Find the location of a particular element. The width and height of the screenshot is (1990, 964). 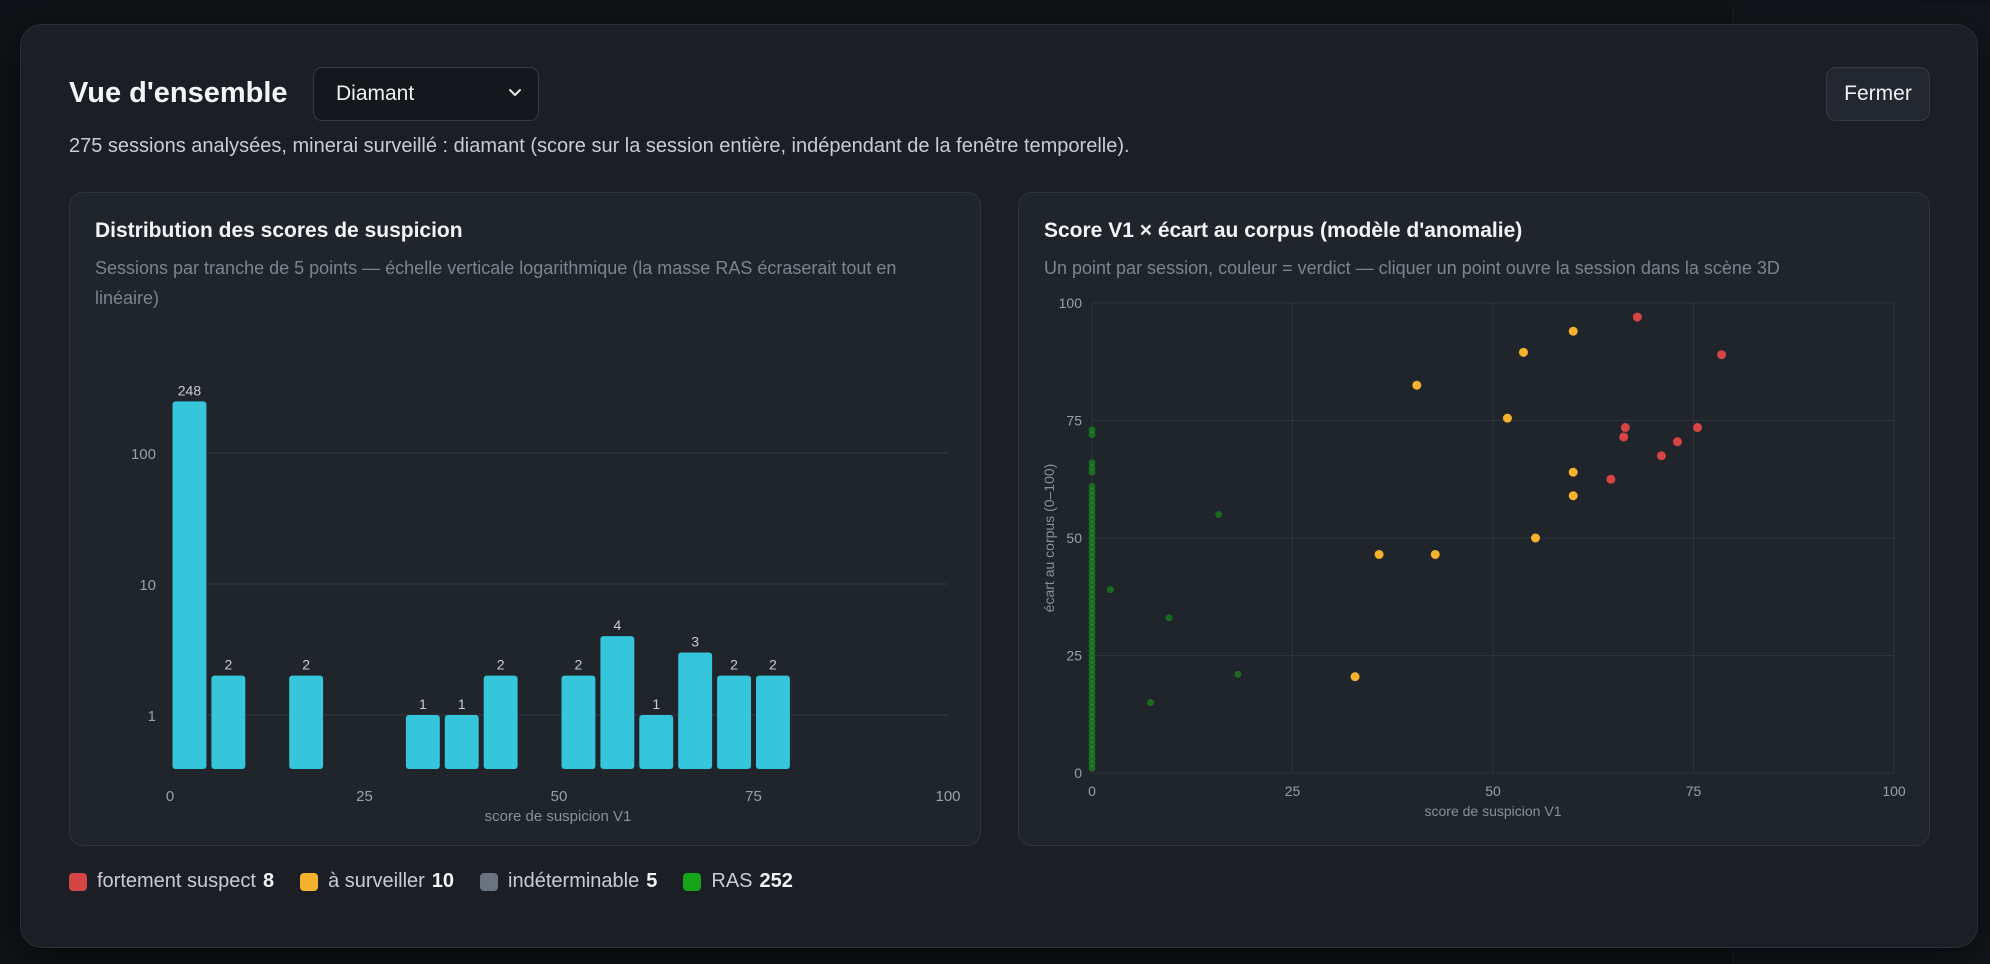

x-tick-label: 25 is located at coordinates (1293, 791).